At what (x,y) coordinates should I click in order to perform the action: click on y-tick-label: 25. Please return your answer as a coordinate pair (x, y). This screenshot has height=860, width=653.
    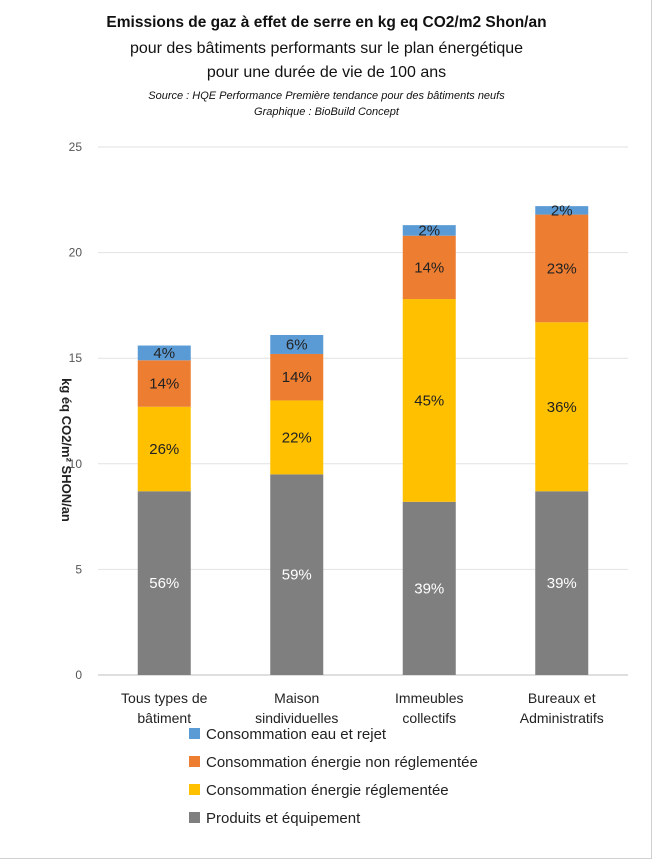
    Looking at the image, I should click on (76, 147).